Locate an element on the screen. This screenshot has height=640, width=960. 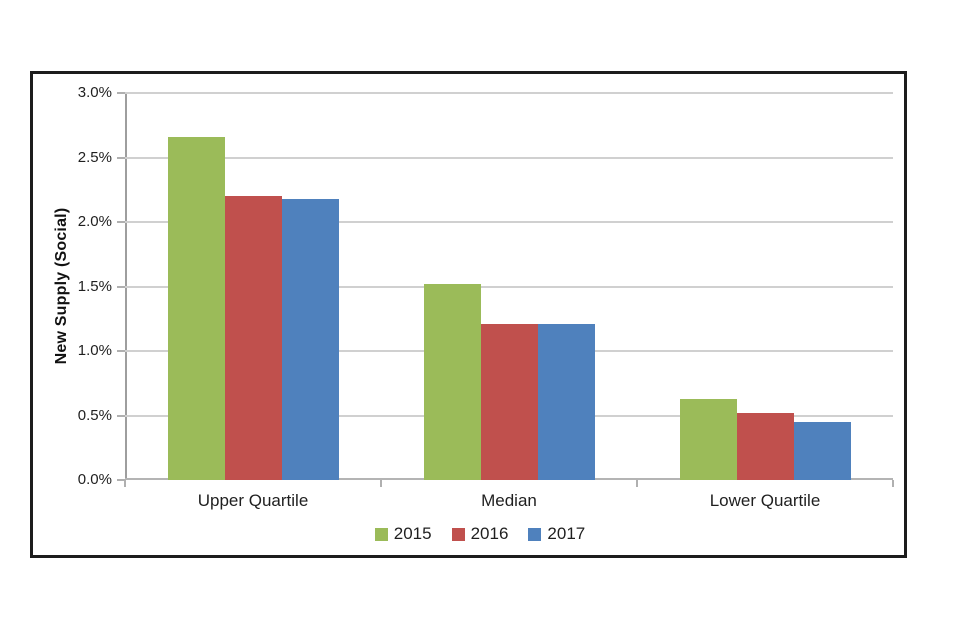
legend-label: 2017 is located at coordinates (566, 533).